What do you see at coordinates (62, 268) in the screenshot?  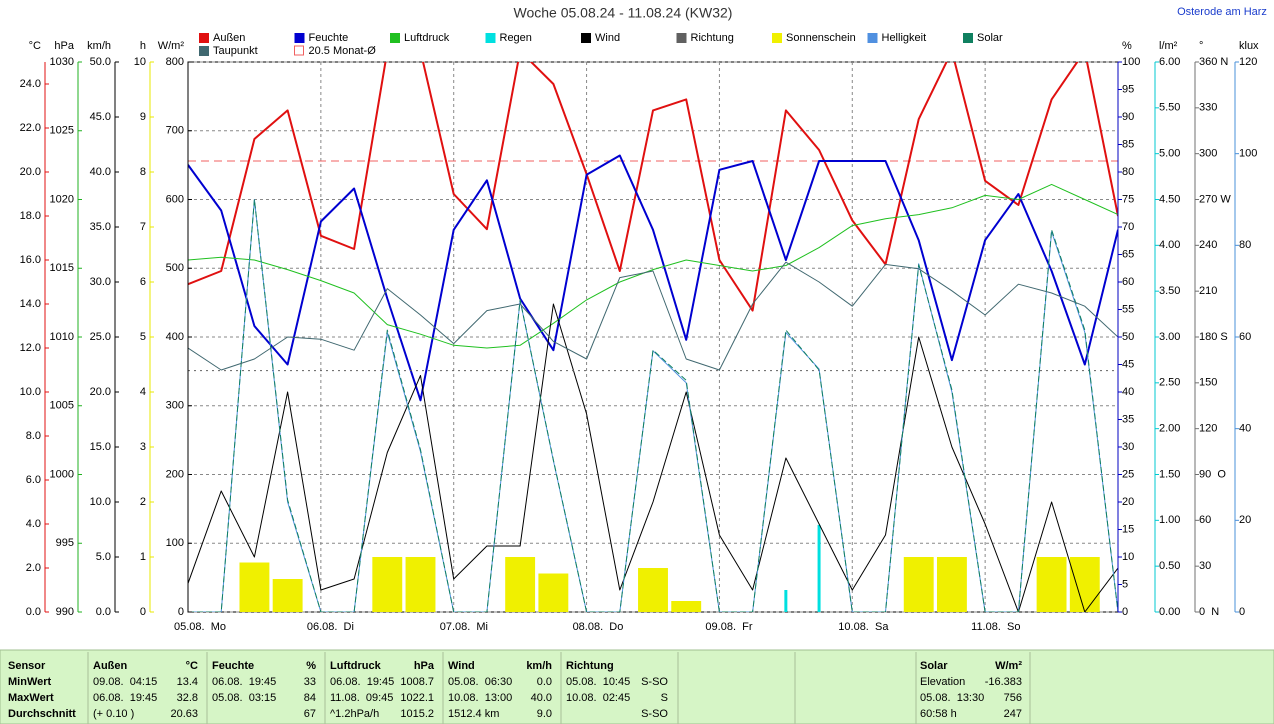 I see `y-tick-label: 1015` at bounding box center [62, 268].